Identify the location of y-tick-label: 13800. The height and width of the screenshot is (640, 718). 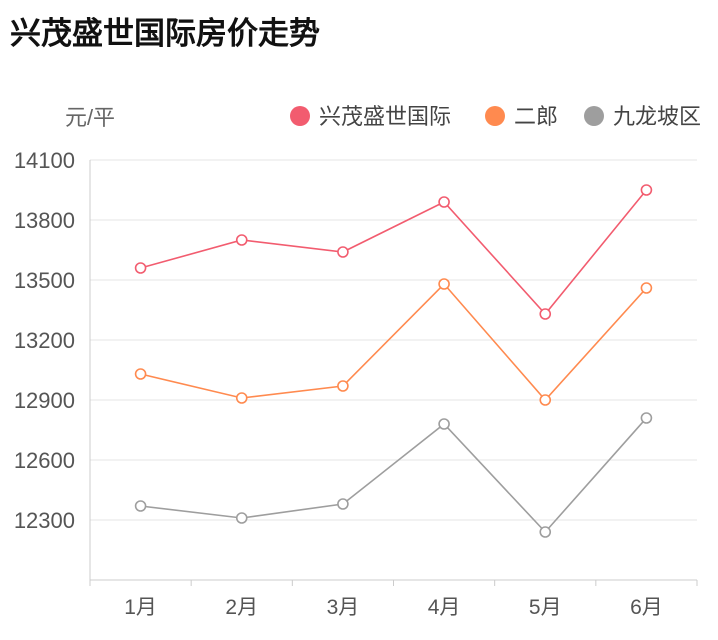
(44, 220).